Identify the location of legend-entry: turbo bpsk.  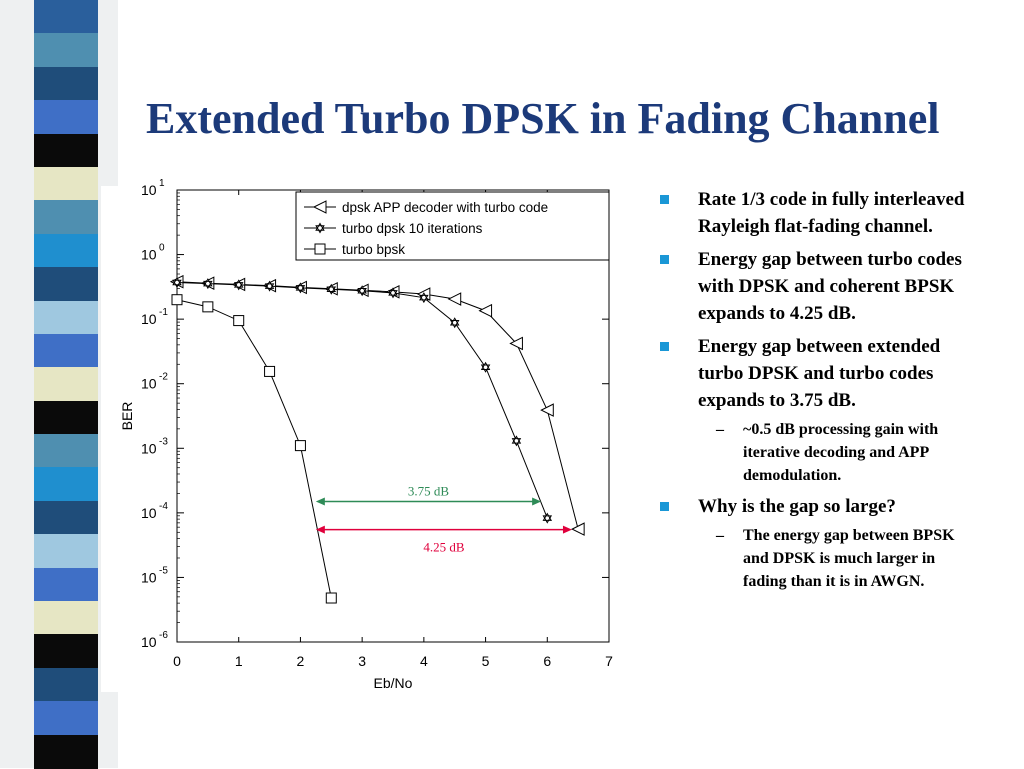
(373, 249).